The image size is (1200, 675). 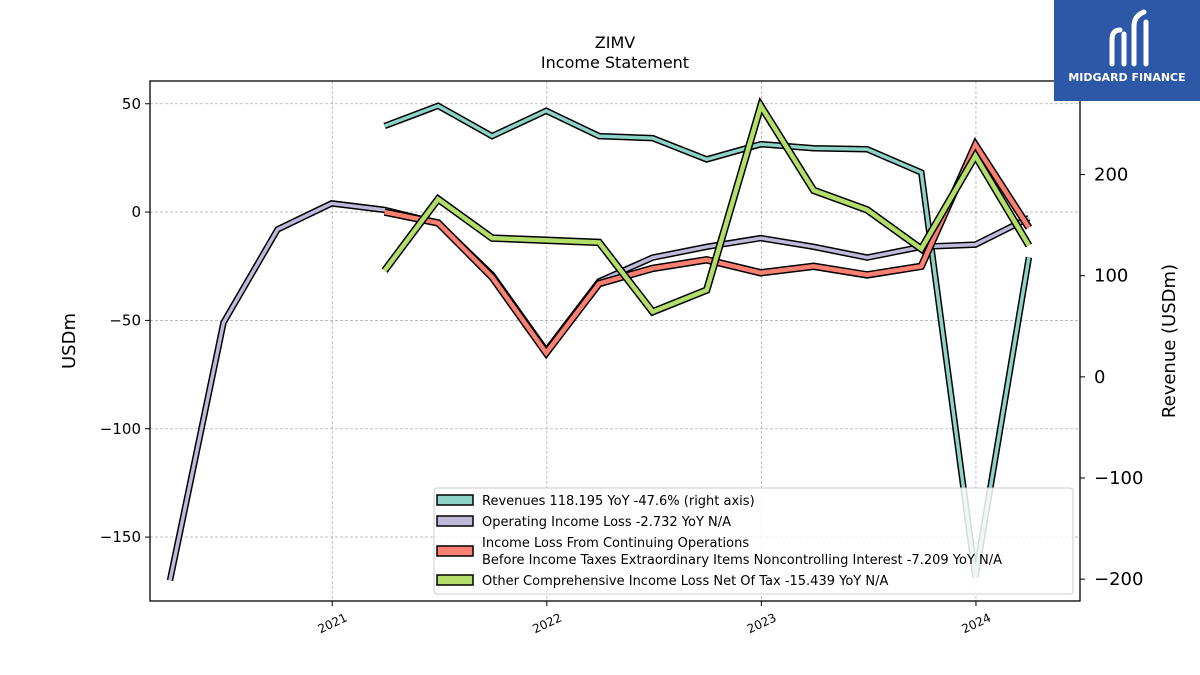 I want to click on x-ticks: 2021 2022 2023 2024, so click(x=654, y=618).